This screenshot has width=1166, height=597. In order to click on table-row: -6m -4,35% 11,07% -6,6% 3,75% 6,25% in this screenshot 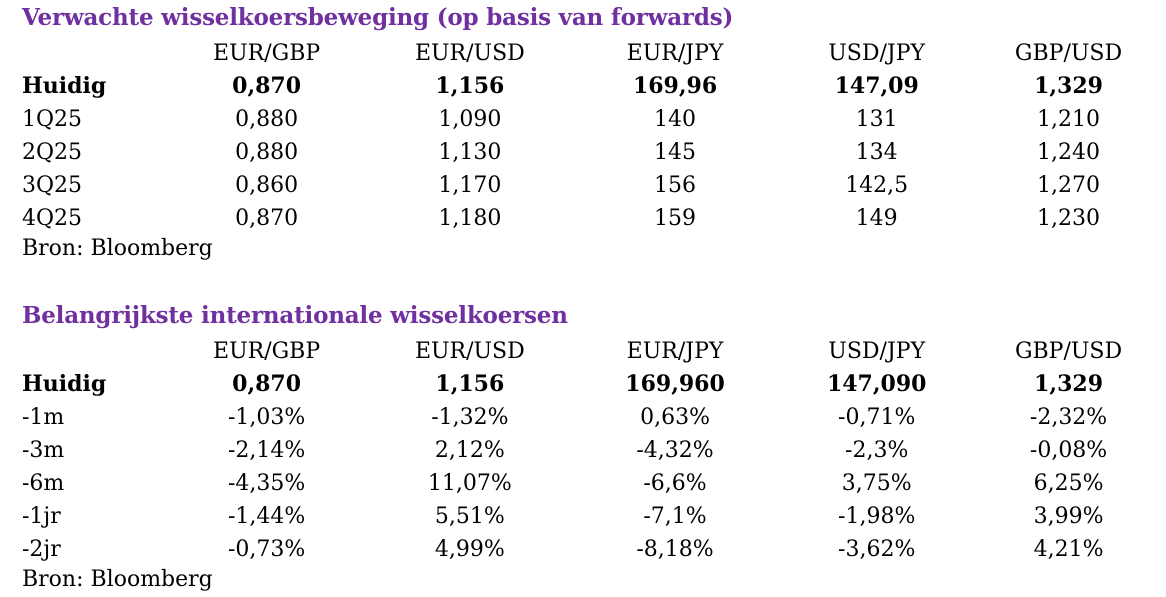, I will do `click(594, 483)`.